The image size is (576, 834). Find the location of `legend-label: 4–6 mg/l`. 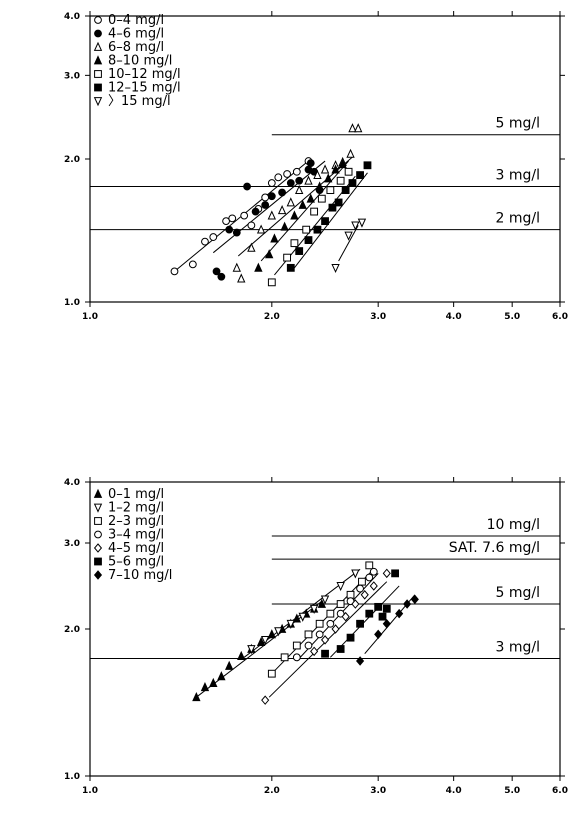

legend-label: 4–6 mg/l is located at coordinates (136, 34).